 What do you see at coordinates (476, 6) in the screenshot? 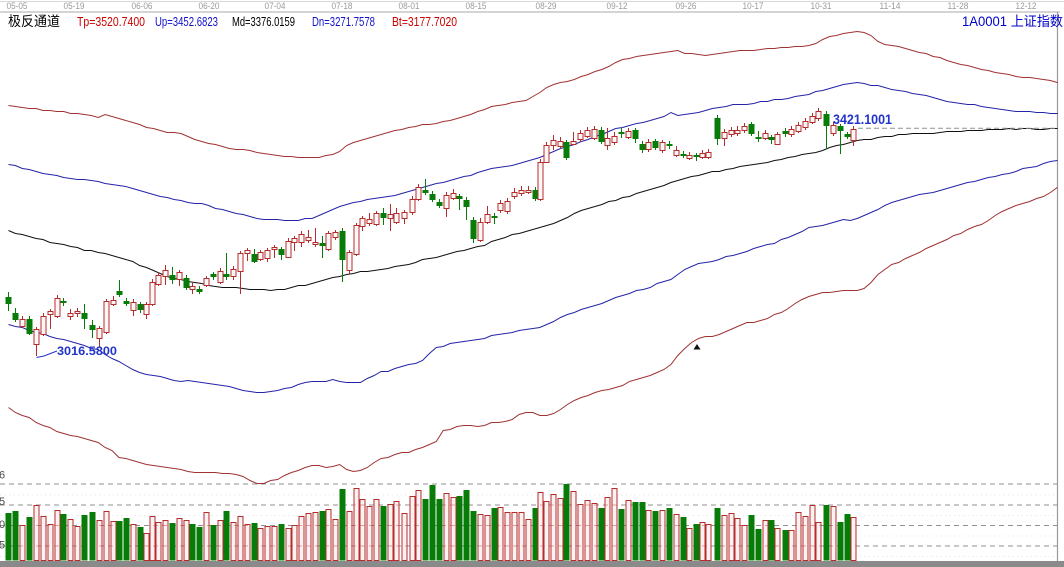
I see `svg-text: 08-15` at bounding box center [476, 6].